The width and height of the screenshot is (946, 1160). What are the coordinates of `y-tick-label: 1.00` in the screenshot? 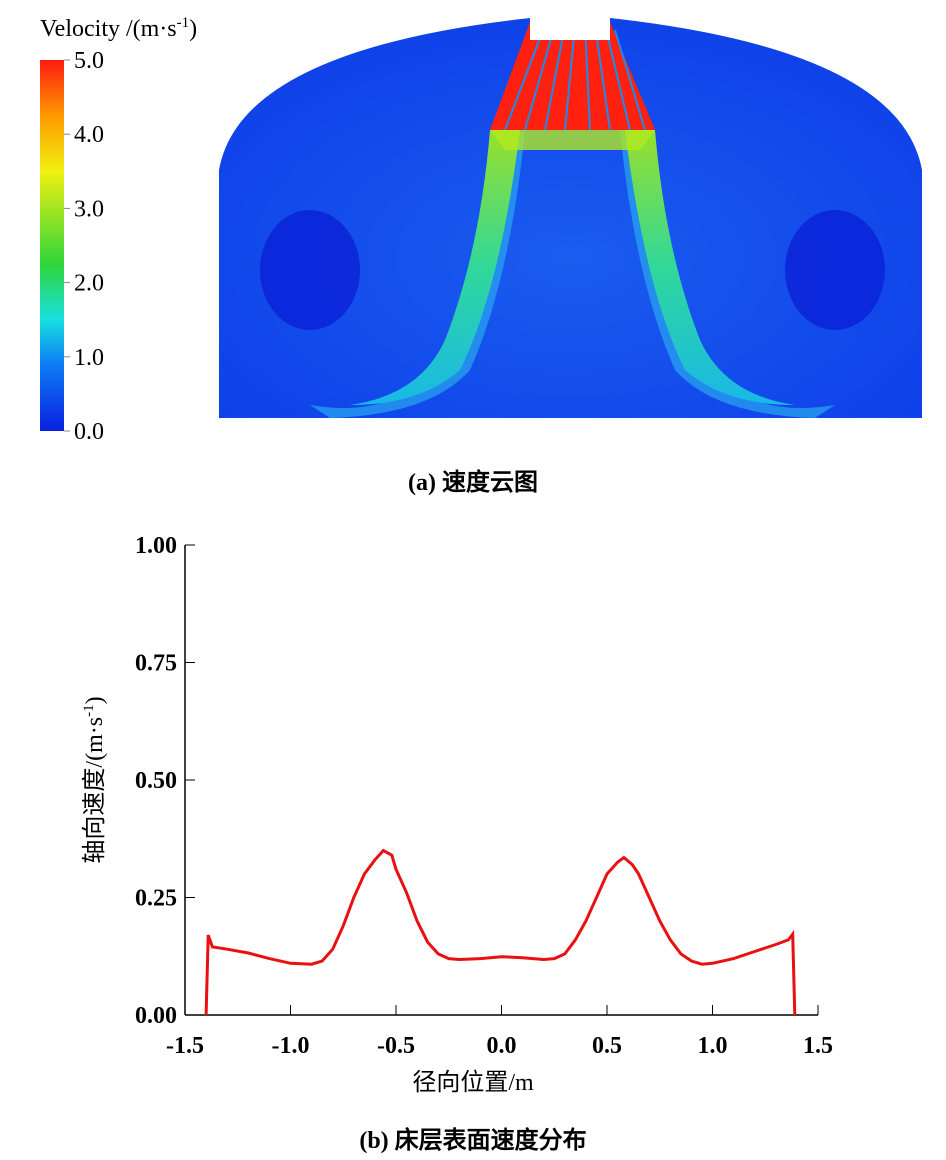 It's located at (156, 546).